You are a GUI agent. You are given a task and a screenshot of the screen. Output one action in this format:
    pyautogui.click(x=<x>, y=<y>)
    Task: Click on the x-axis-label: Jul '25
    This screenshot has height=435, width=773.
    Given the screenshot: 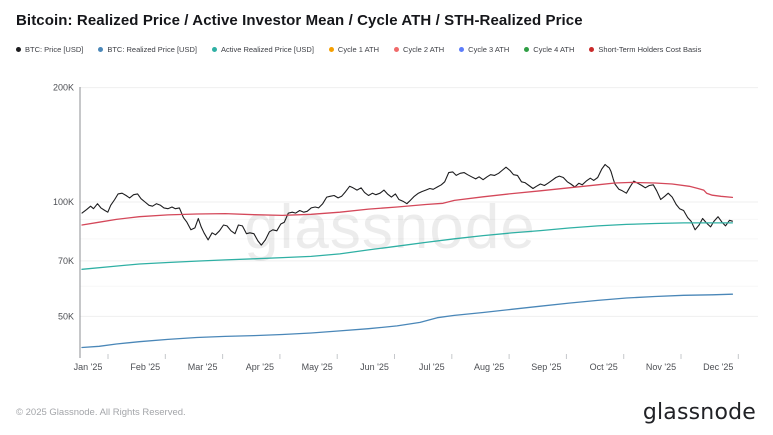 What is the action you would take?
    pyautogui.click(x=432, y=367)
    